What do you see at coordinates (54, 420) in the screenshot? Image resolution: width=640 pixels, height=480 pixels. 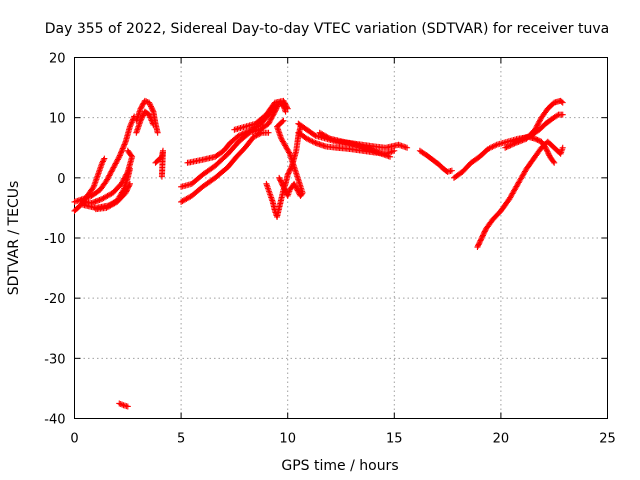 I see `y-tick-label: -40` at bounding box center [54, 420].